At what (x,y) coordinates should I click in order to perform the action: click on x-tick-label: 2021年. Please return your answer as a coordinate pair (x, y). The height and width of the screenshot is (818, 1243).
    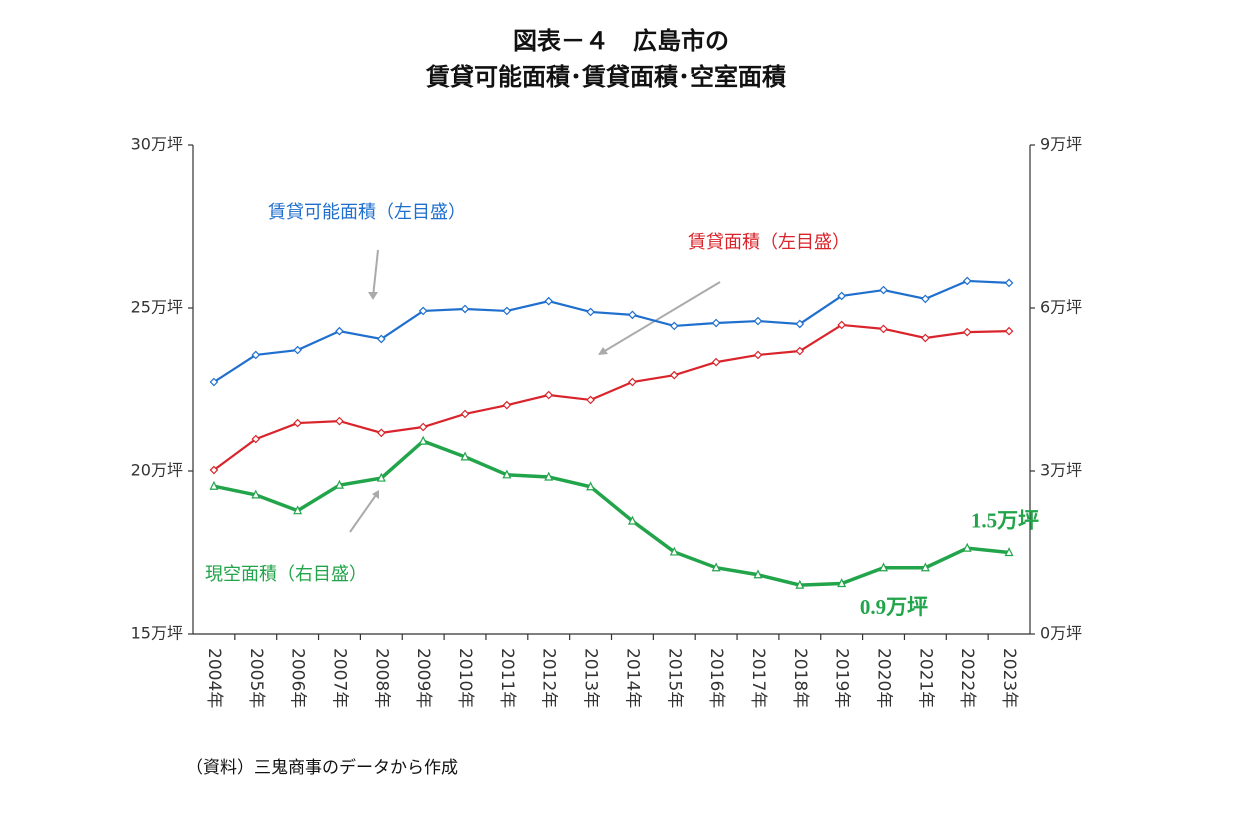
    Looking at the image, I should click on (925, 678).